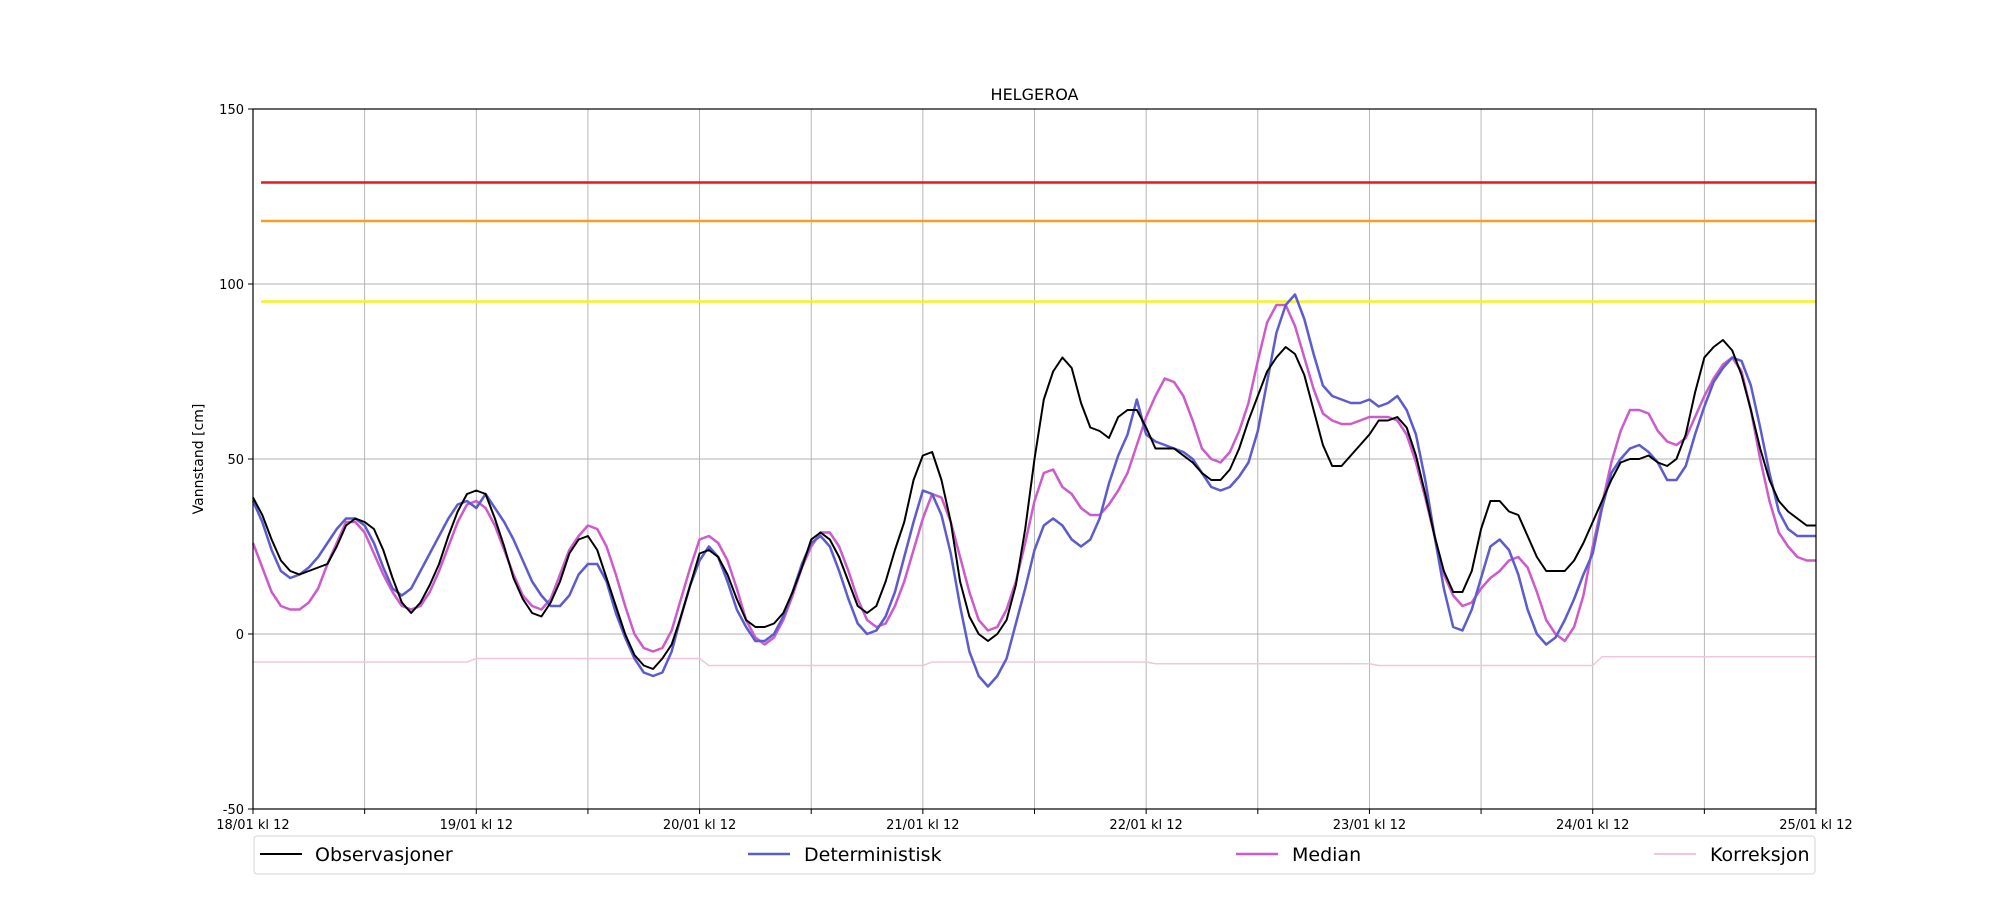  What do you see at coordinates (1145, 825) in the screenshot?
I see `x-tick-label: 22/01 kl 12` at bounding box center [1145, 825].